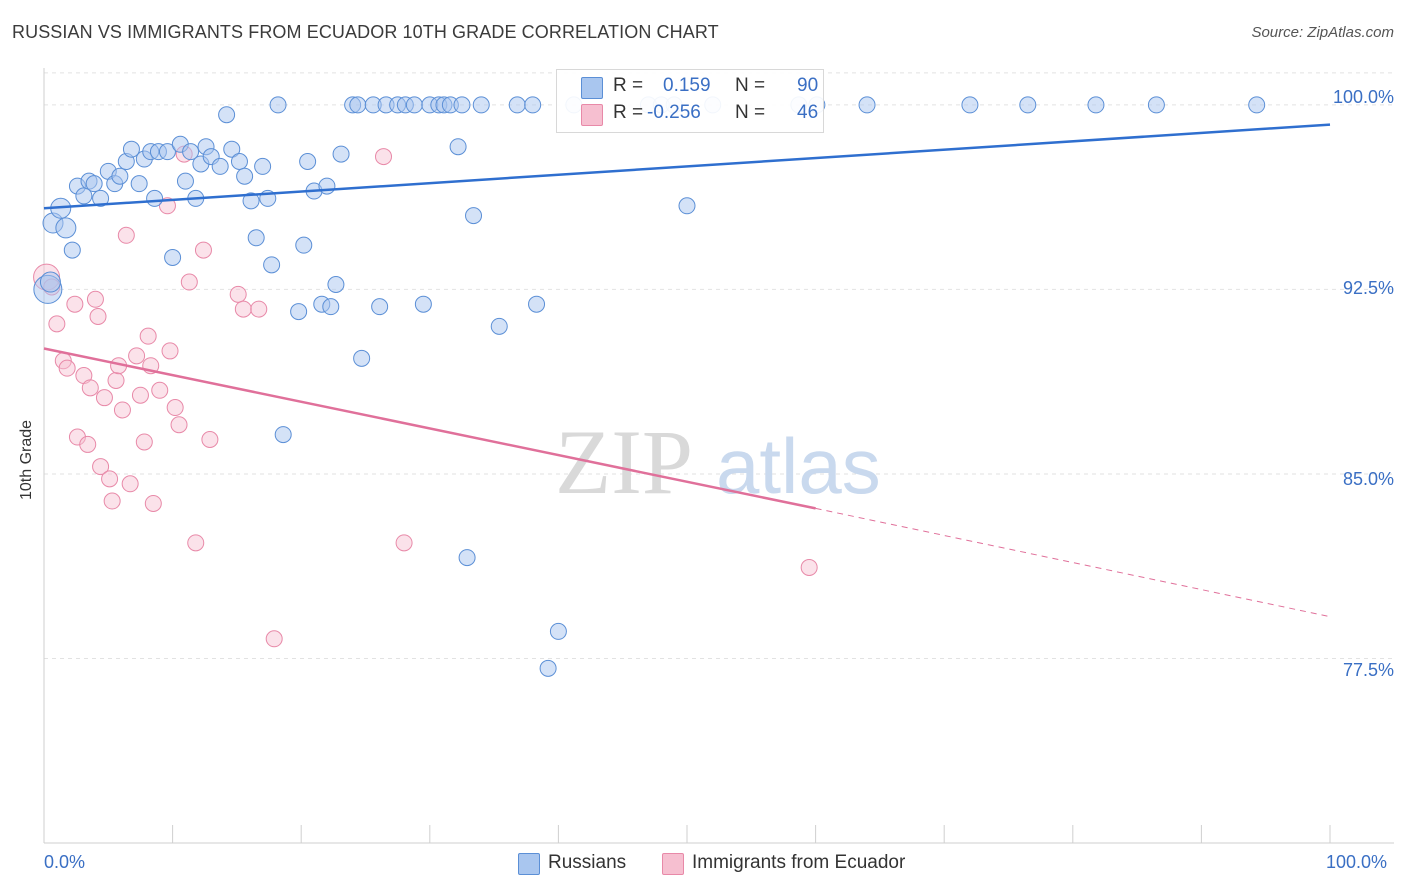 The height and width of the screenshot is (892, 1406). I want to click on ecuador-n-value: 46, so click(808, 112).